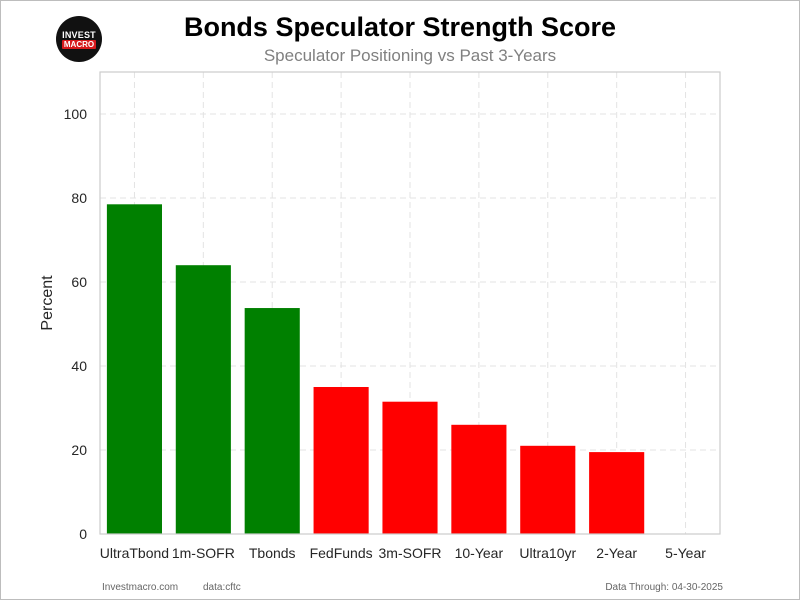 This screenshot has width=800, height=600. Describe the element at coordinates (479, 553) in the screenshot. I see `x-tick-label: 10-Year` at that location.